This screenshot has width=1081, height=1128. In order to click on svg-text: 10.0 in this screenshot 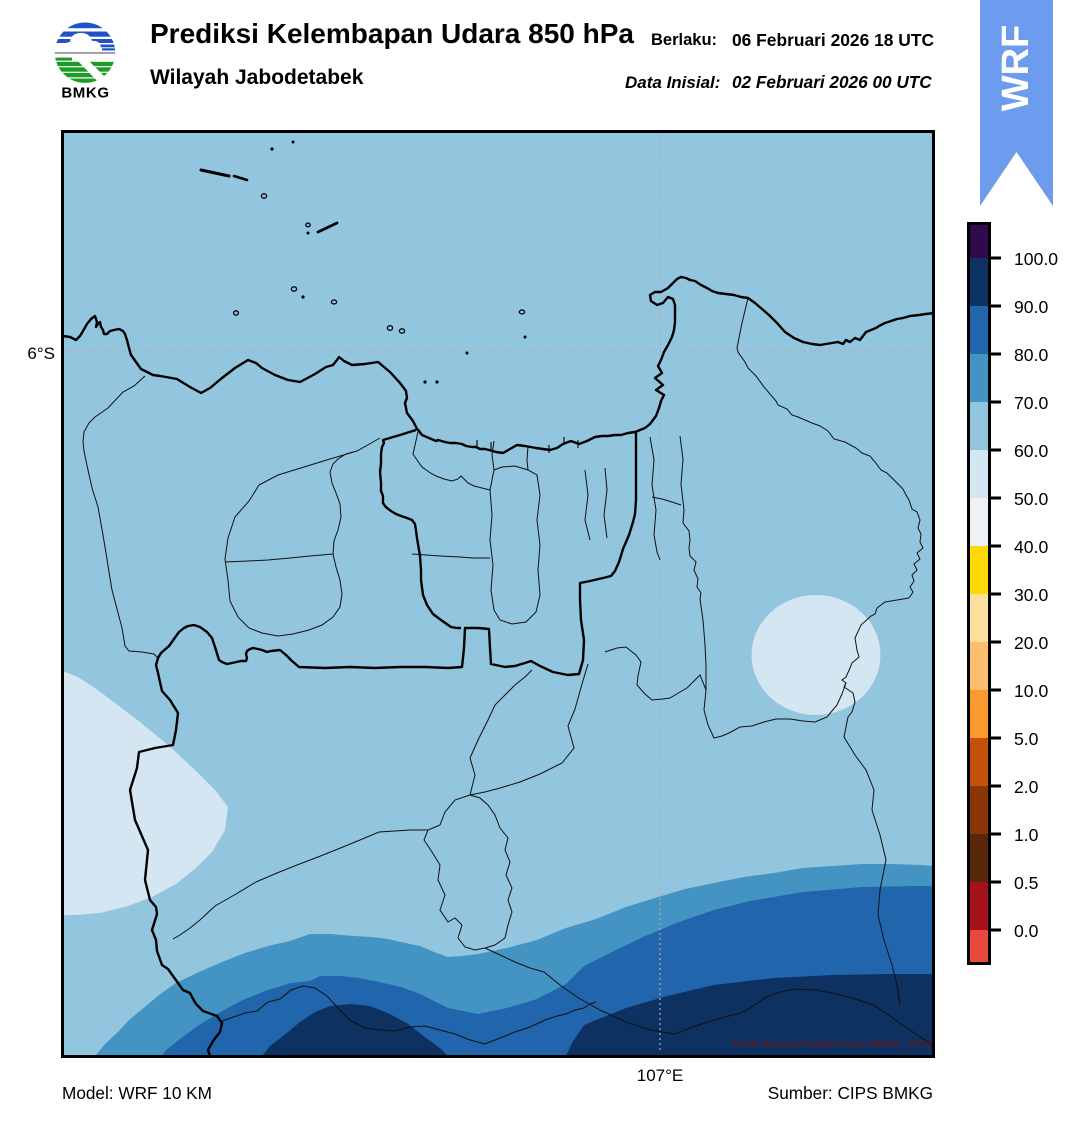, I will do `click(1031, 691)`.